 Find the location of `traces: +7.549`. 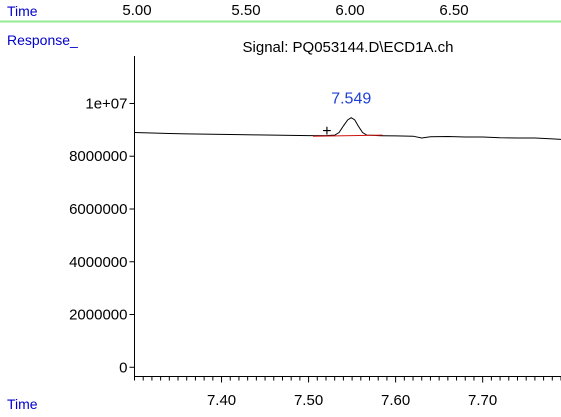

traces: +7.549 is located at coordinates (347, 115).